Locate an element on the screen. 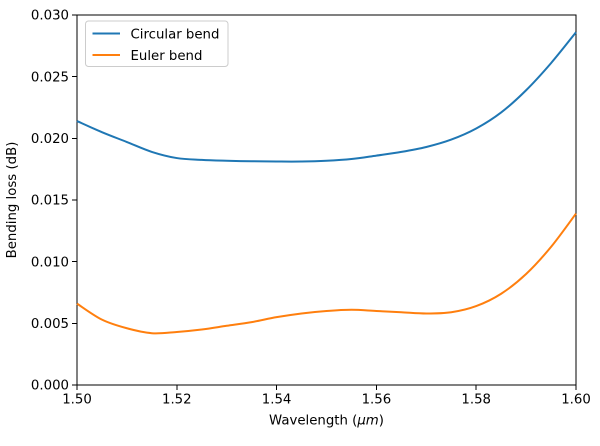 This screenshot has width=600, height=446. y-tick-label: 0.010 is located at coordinates (50, 262).